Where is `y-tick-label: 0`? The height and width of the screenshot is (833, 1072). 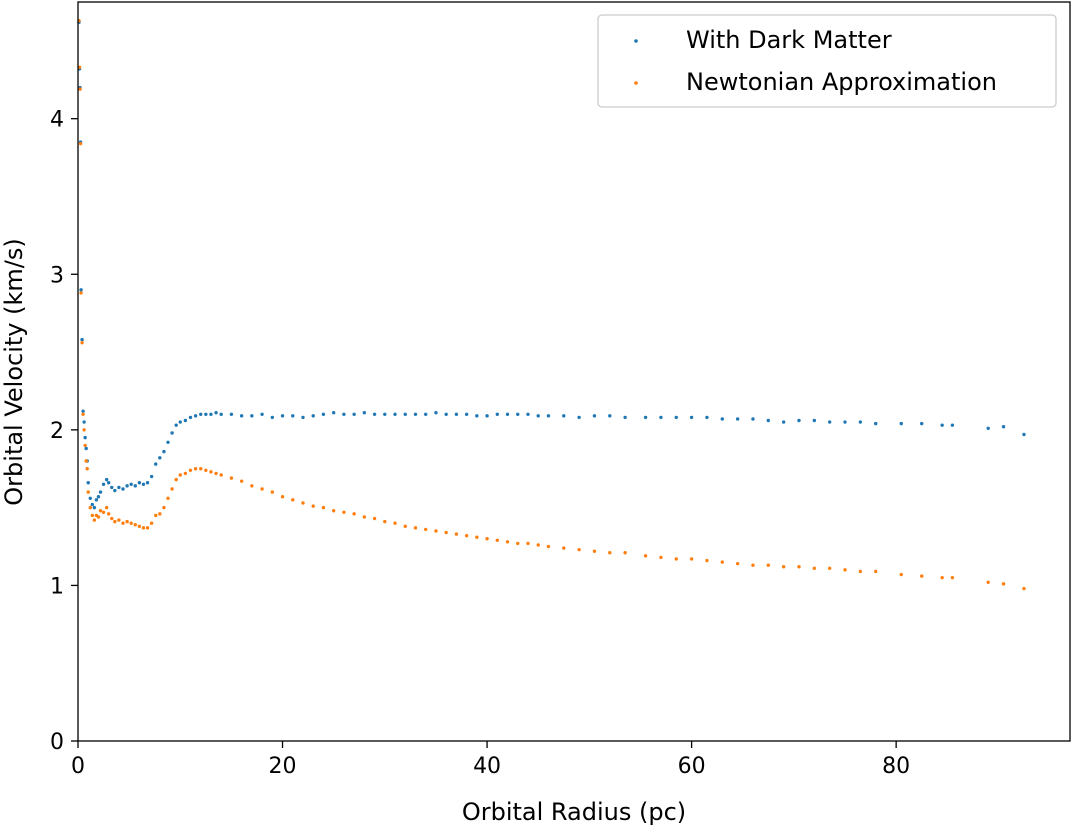
y-tick-label: 0 is located at coordinates (57, 742).